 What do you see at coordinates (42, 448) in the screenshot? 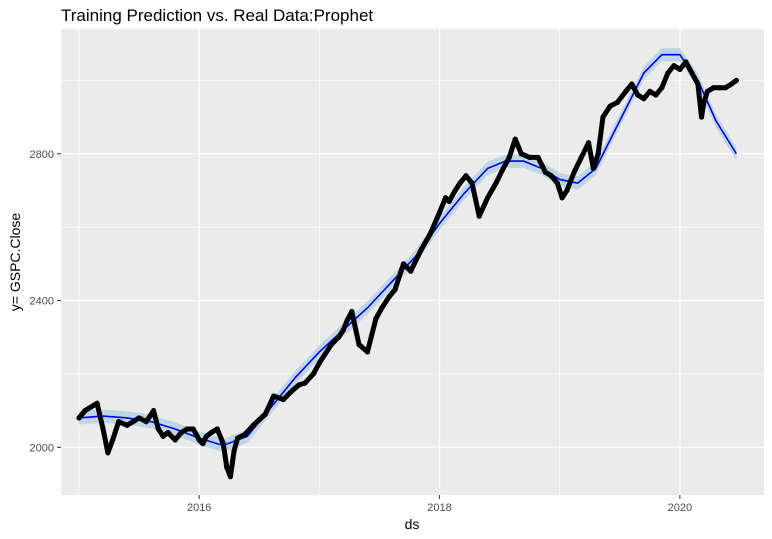
I see `y-tick-label: 2000` at bounding box center [42, 448].